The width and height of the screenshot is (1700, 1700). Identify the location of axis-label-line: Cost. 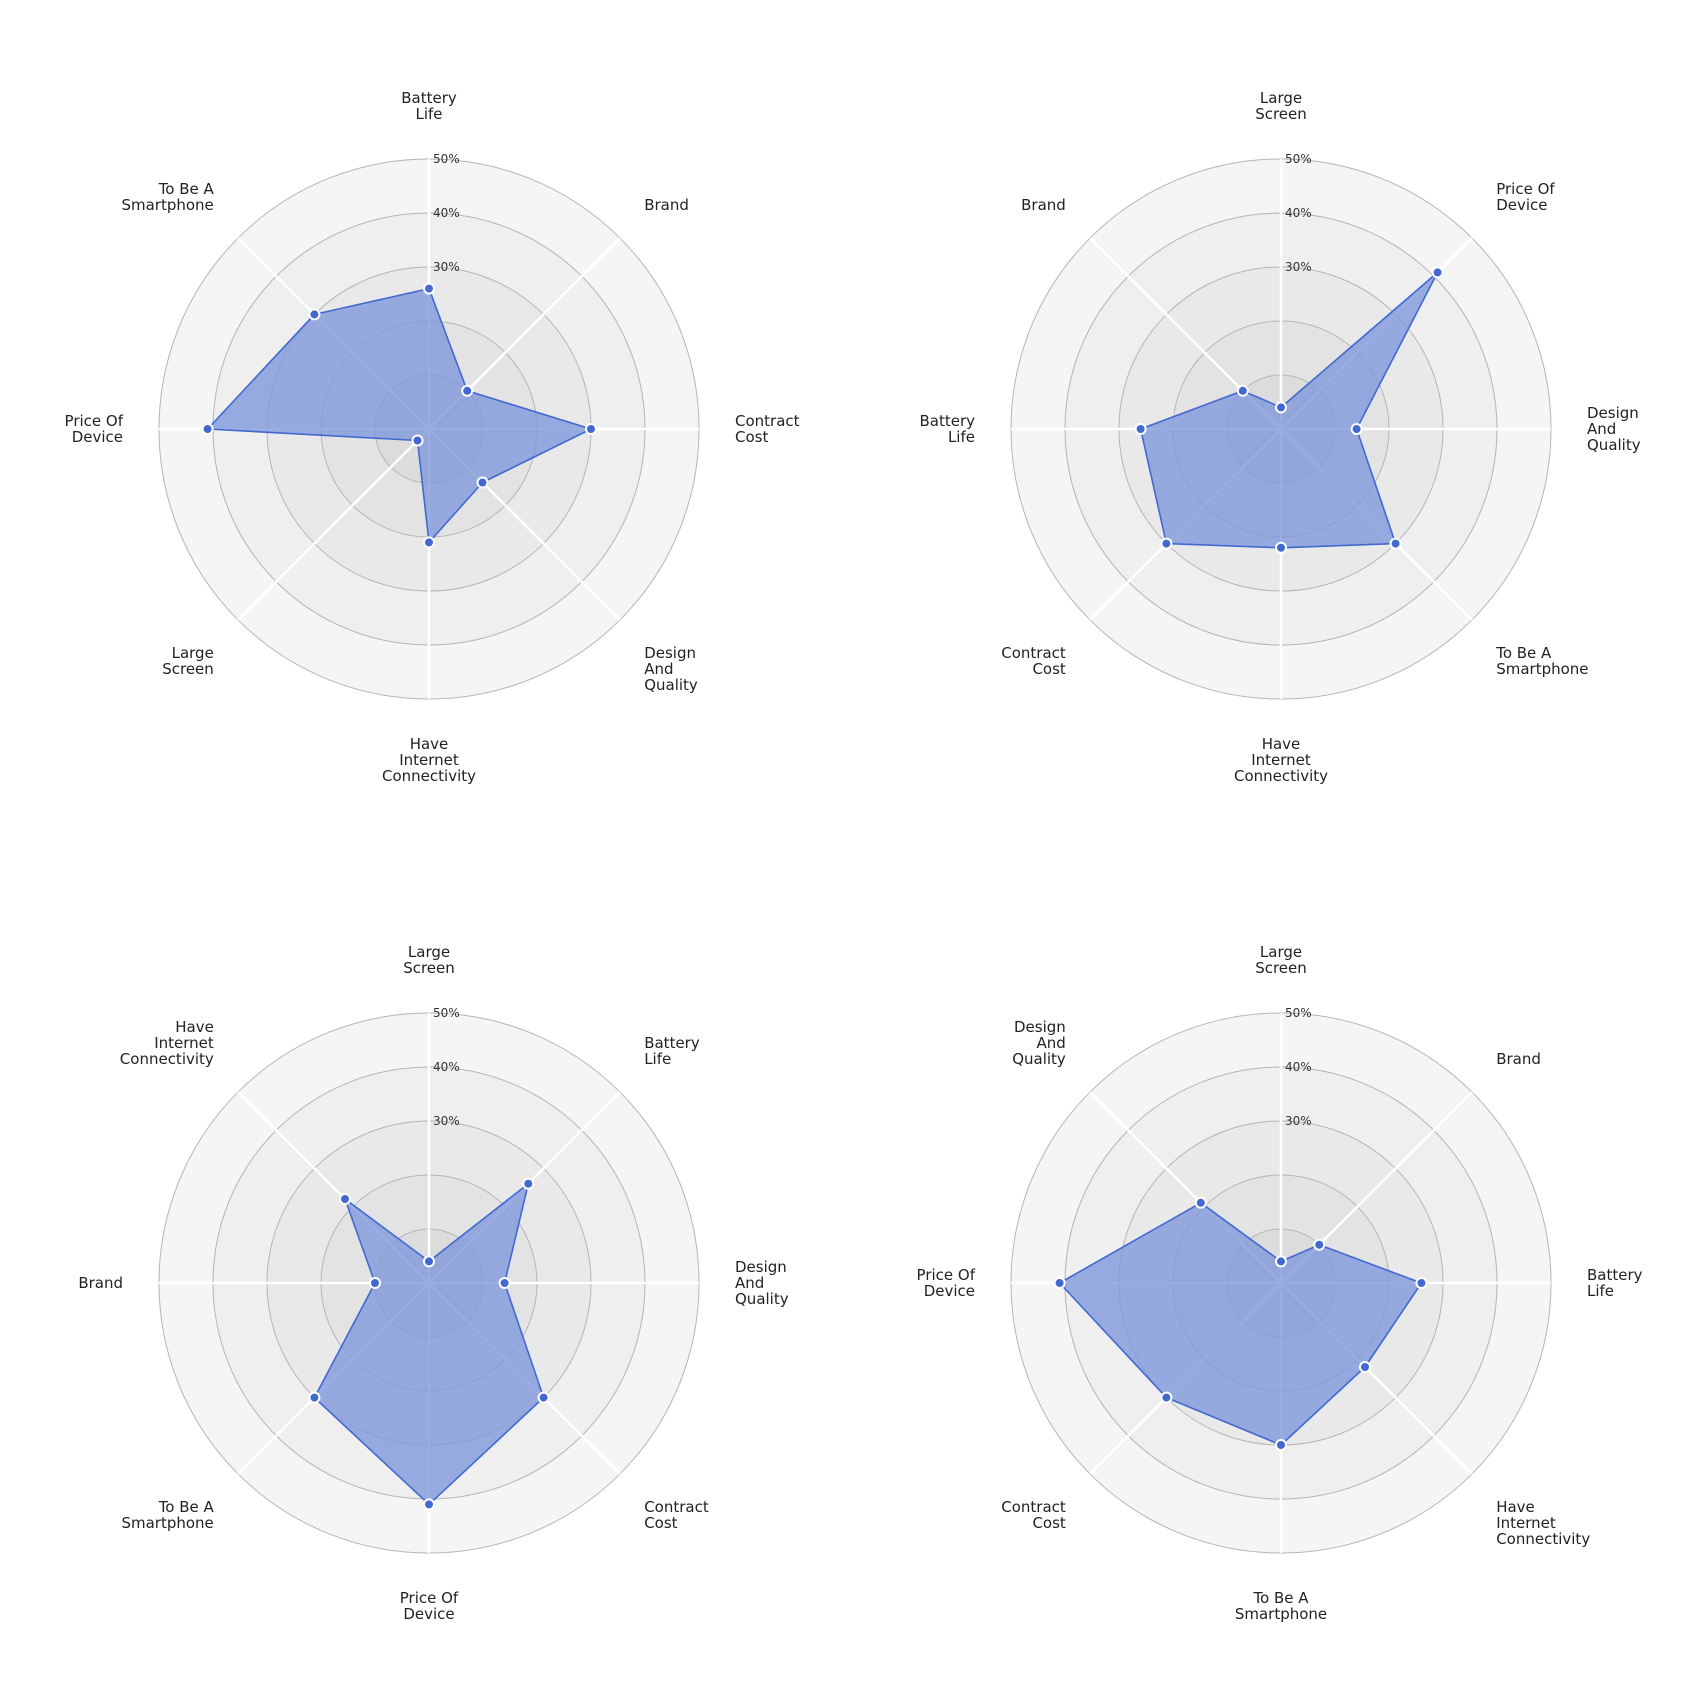
(660, 1523).